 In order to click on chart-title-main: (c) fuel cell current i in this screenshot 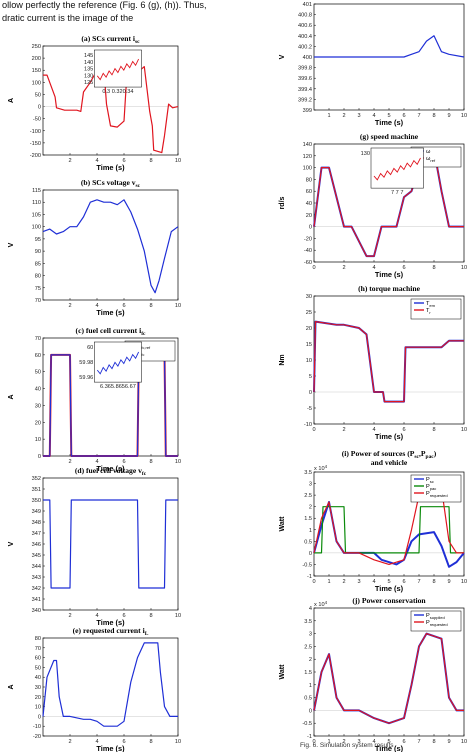, I will do `click(109, 330)`.